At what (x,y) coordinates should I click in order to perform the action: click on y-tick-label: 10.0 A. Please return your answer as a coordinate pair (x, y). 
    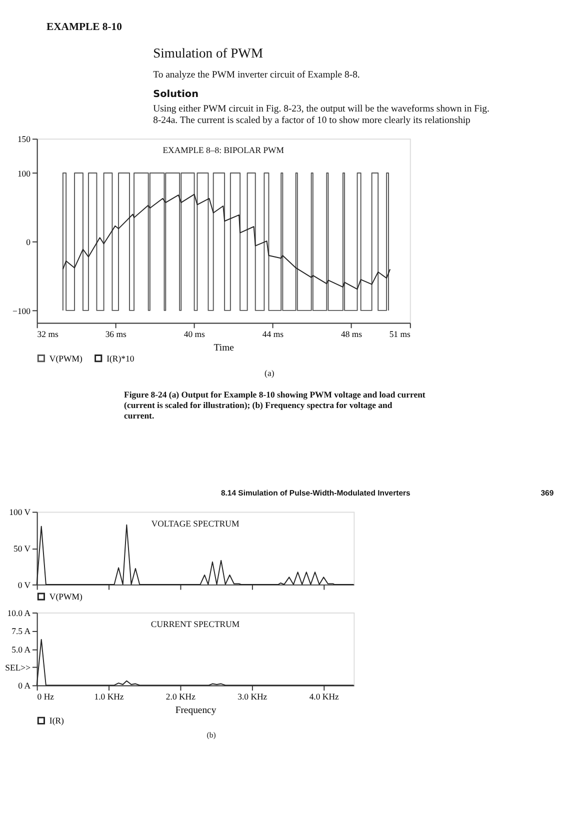
    Looking at the image, I should click on (19, 613).